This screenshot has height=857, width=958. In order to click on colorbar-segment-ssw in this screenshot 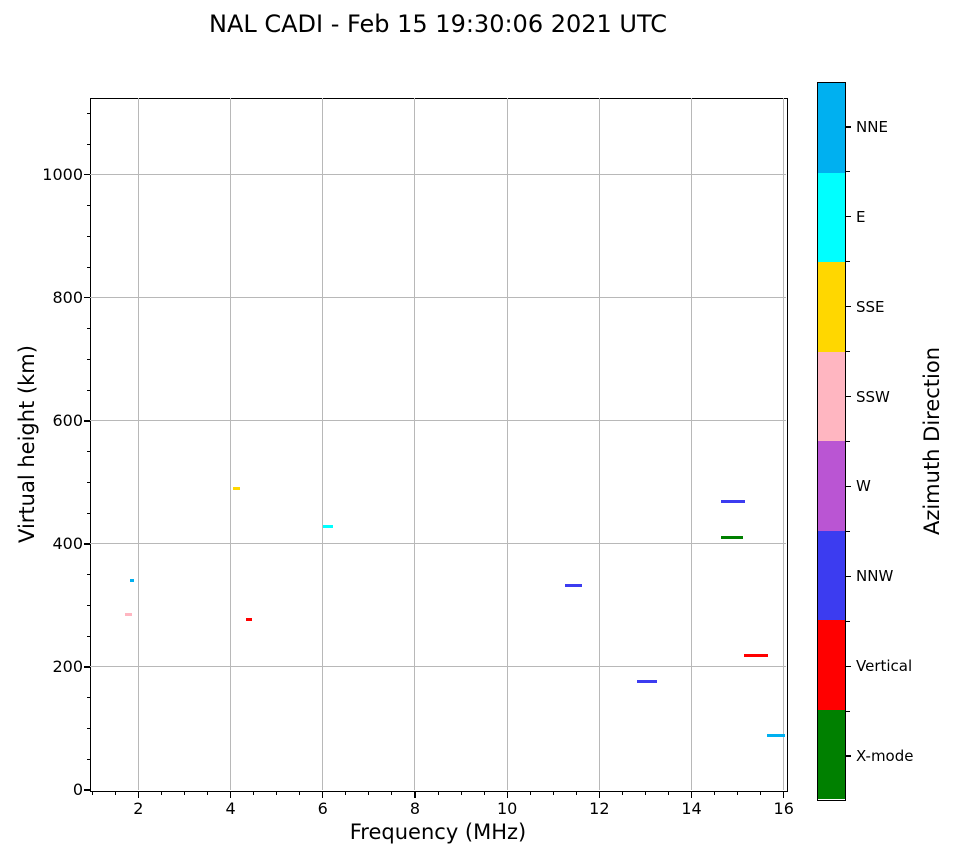, I will do `click(831, 396)`.